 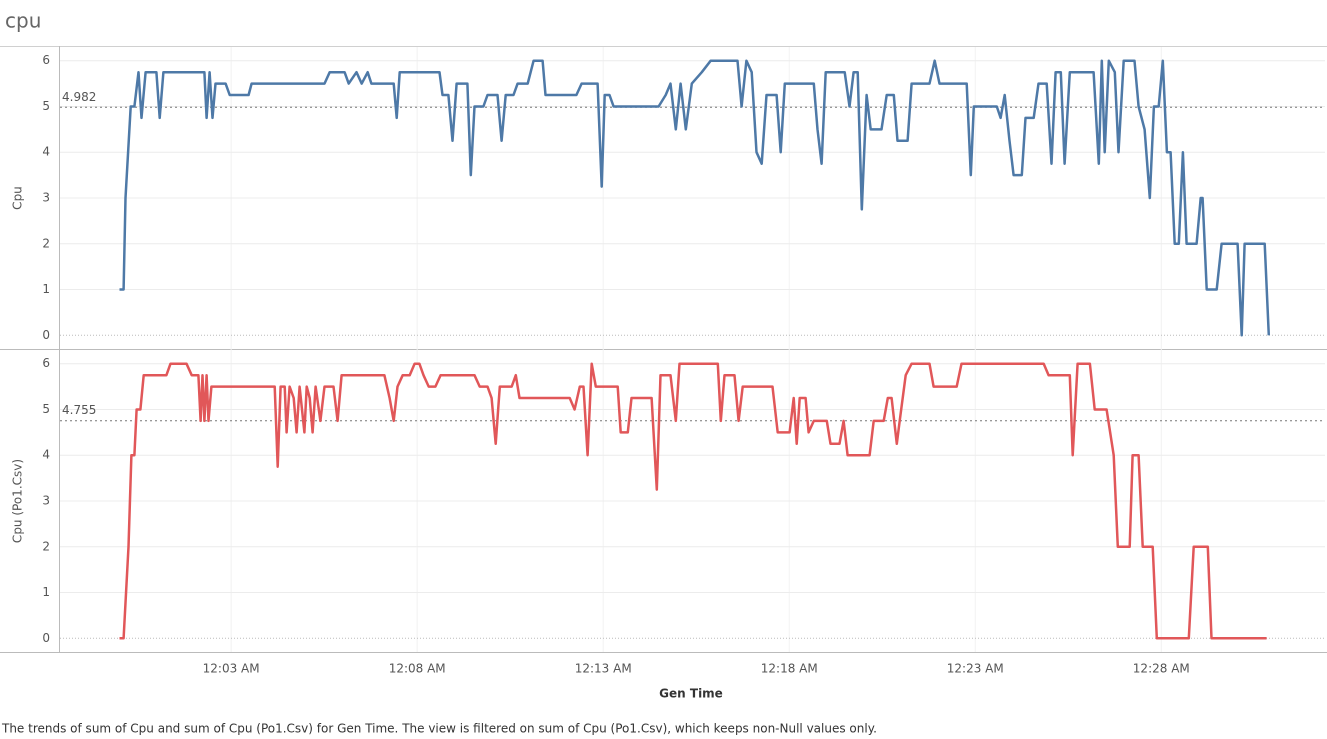 I want to click on y-axis-title: Cpu (Po1.Csv), so click(x=18, y=501).